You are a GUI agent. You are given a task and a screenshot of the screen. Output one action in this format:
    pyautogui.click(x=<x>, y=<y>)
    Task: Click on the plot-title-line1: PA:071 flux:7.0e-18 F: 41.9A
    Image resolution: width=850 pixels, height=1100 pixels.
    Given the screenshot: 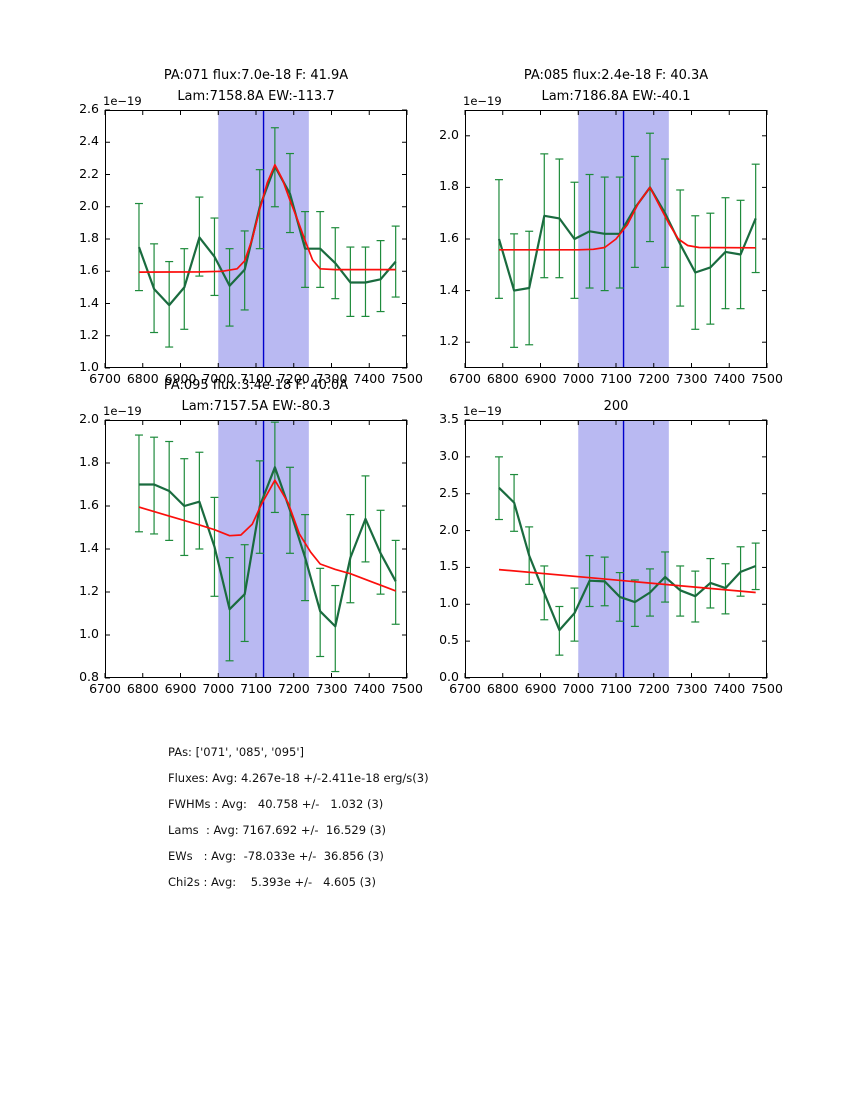 What is the action you would take?
    pyautogui.click(x=256, y=75)
    